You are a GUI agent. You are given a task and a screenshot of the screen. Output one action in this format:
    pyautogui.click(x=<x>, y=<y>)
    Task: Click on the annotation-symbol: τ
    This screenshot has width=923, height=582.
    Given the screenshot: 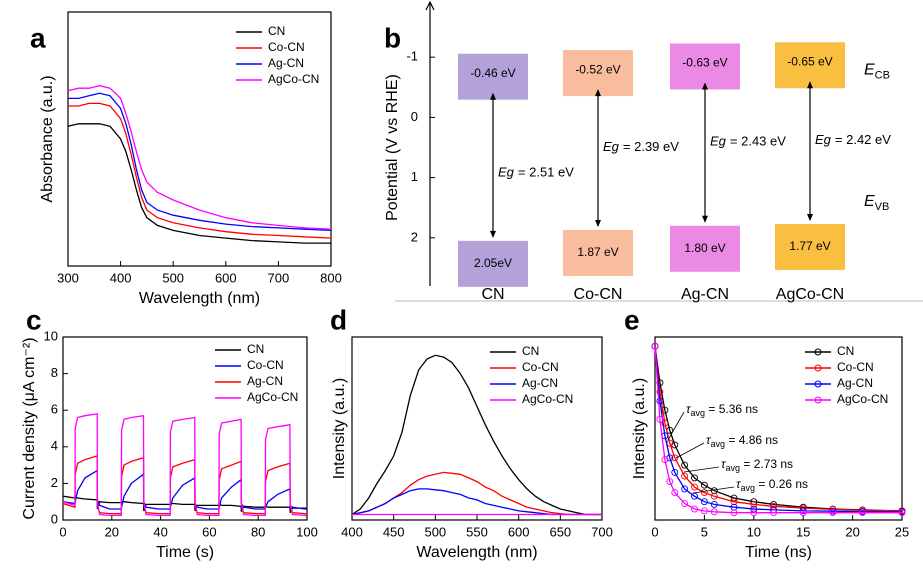 What is the action you would take?
    pyautogui.click(x=709, y=440)
    